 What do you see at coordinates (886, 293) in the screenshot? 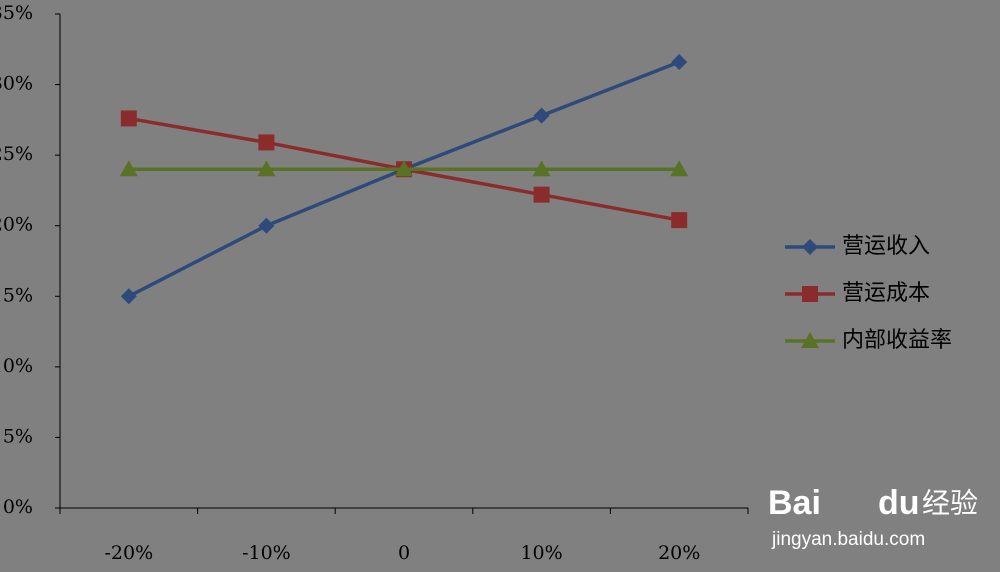
I see `legend-label: 营运成本` at bounding box center [886, 293].